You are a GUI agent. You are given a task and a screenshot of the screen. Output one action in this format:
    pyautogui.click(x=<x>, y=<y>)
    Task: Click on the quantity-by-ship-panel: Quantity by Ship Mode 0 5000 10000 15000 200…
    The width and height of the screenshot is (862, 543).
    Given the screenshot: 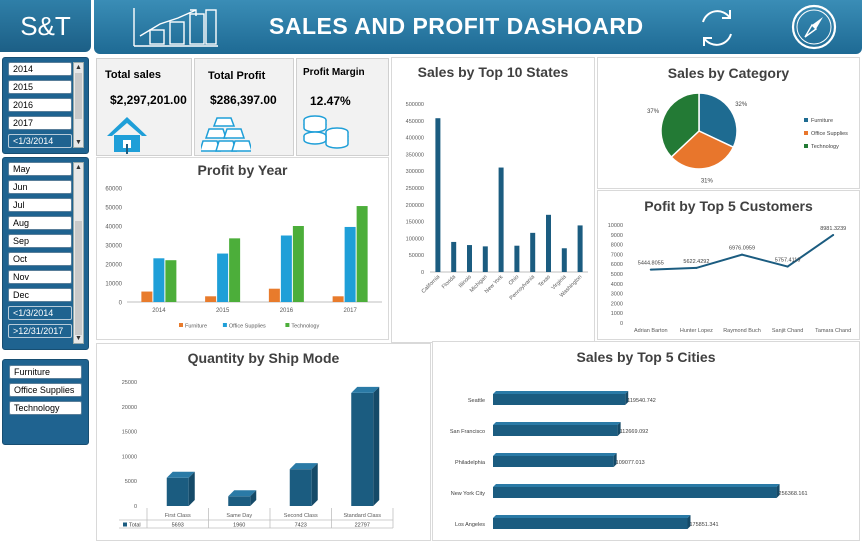 What is the action you would take?
    pyautogui.click(x=263, y=442)
    